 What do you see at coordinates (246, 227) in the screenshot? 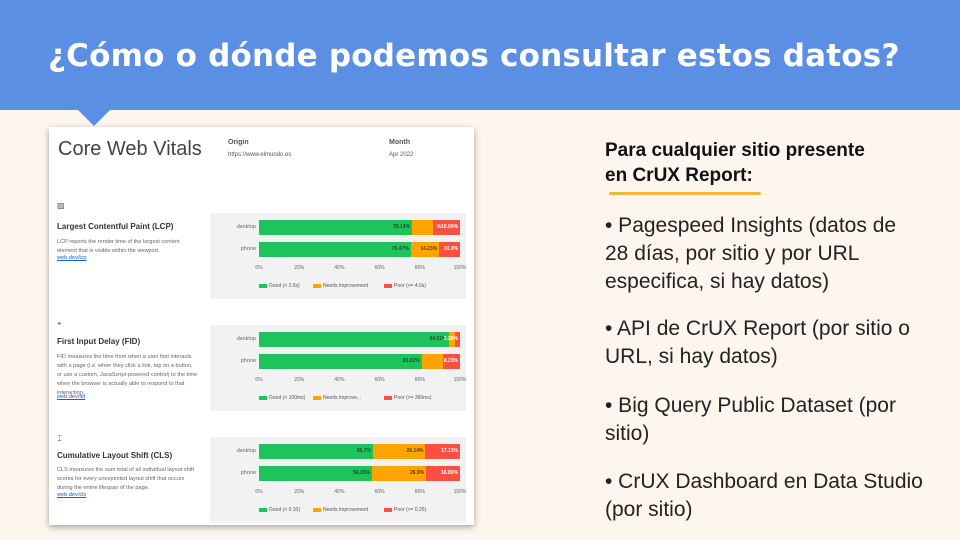
I see `lcp-desktop-label: desktop` at bounding box center [246, 227].